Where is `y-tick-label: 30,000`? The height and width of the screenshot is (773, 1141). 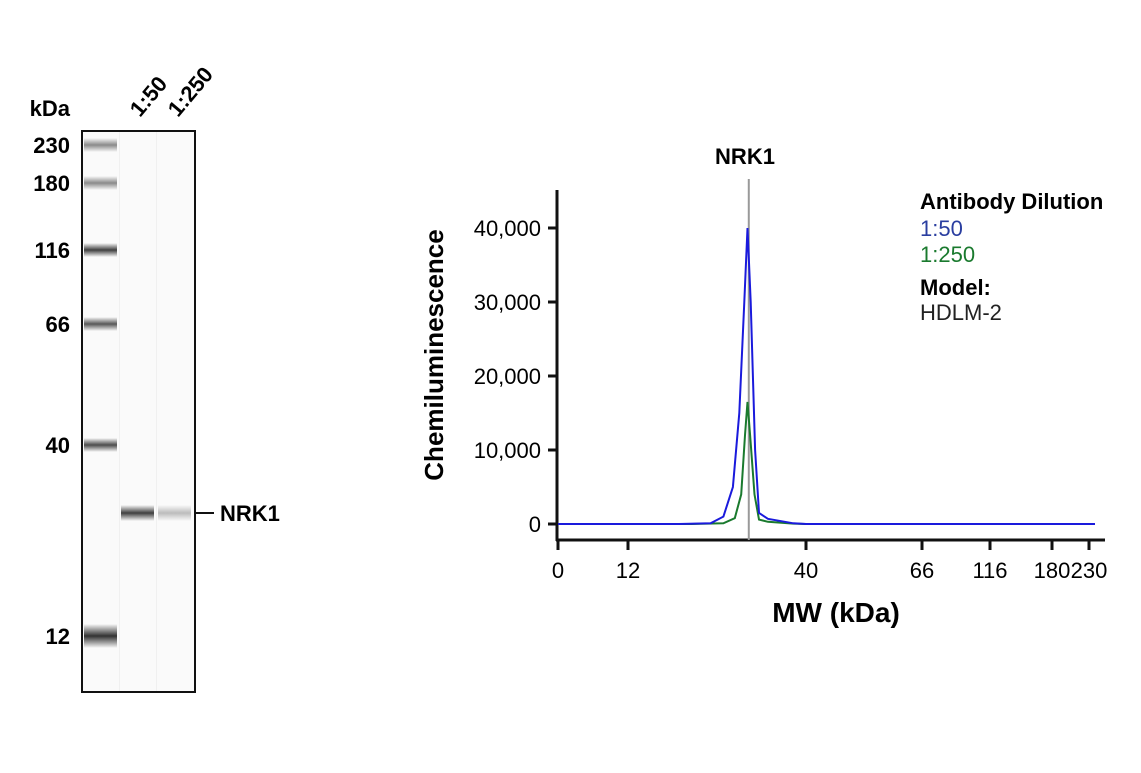
y-tick-label: 30,000 is located at coordinates (507, 302).